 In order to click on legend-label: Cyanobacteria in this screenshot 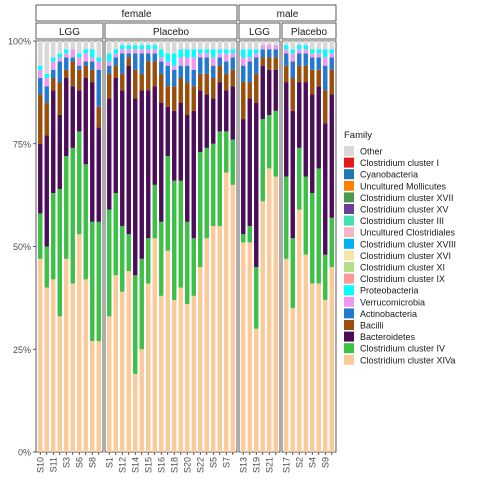, I will do `click(389, 175)`.